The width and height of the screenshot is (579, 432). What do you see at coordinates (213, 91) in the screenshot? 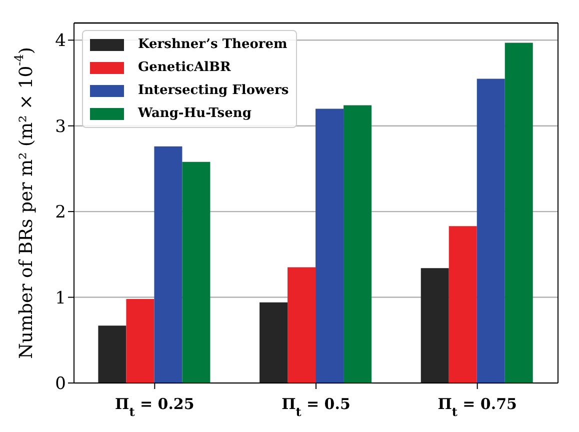
I see `legend-label: Intersecting Flowers` at bounding box center [213, 91].